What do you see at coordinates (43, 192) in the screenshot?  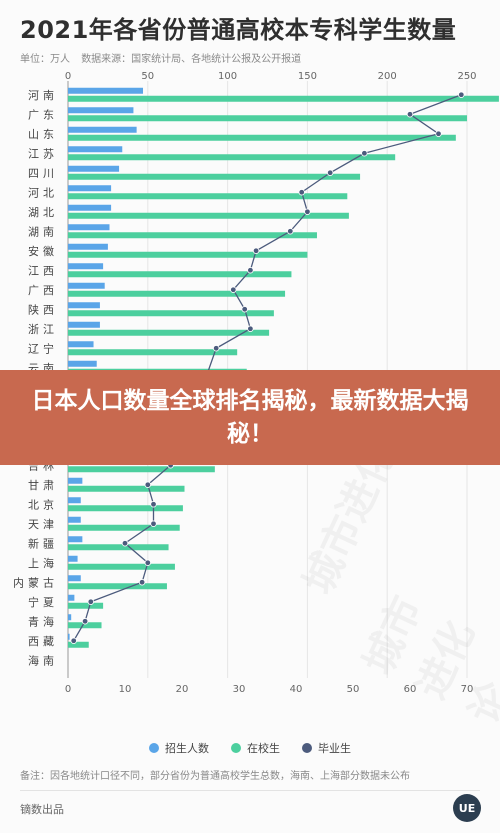 I see `category-label: 河北` at bounding box center [43, 192].